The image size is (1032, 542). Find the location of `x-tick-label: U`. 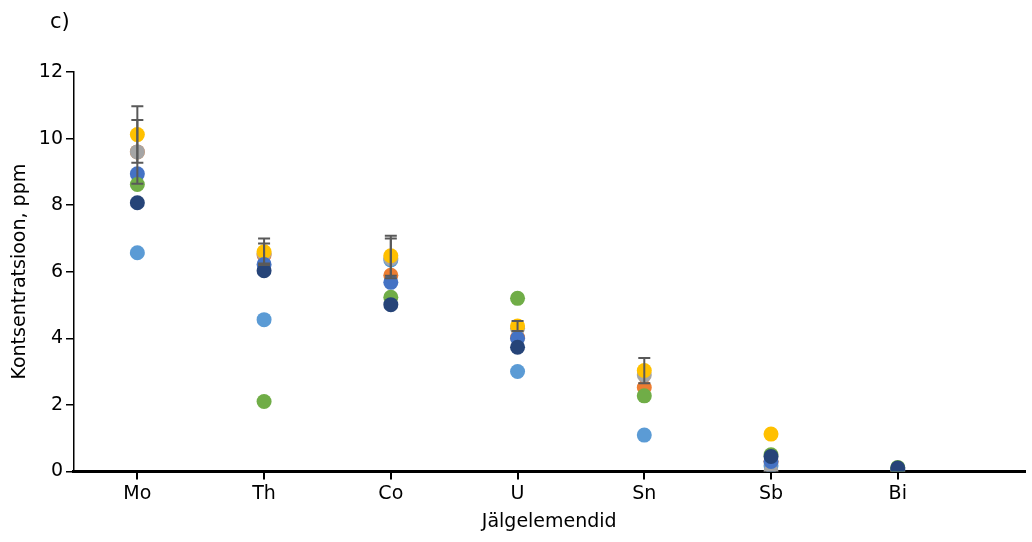

x-tick-label: U is located at coordinates (517, 491).